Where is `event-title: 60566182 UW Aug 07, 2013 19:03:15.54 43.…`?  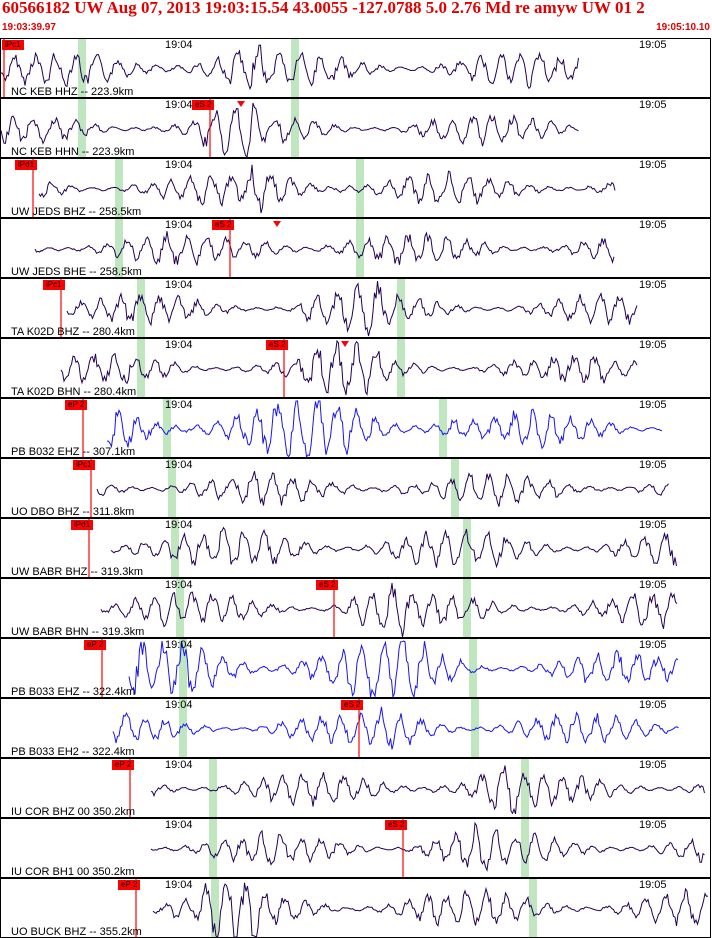
event-title: 60566182 UW Aug 07, 2013 19:03:15.54 43.… is located at coordinates (323, 8).